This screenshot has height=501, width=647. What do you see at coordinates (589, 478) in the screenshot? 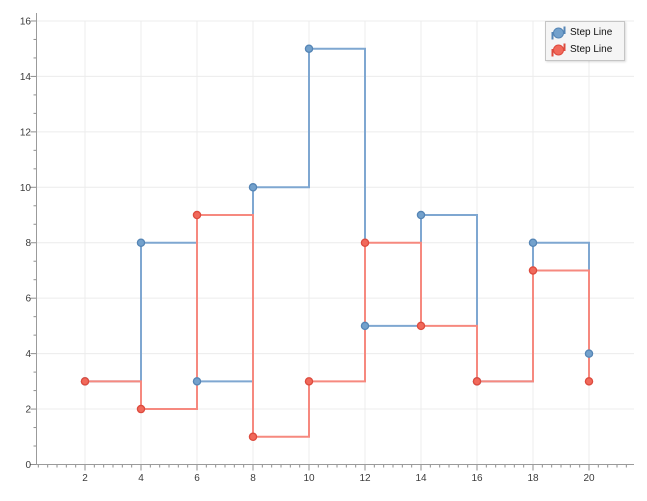
I see `svg-text: 20` at bounding box center [589, 478].